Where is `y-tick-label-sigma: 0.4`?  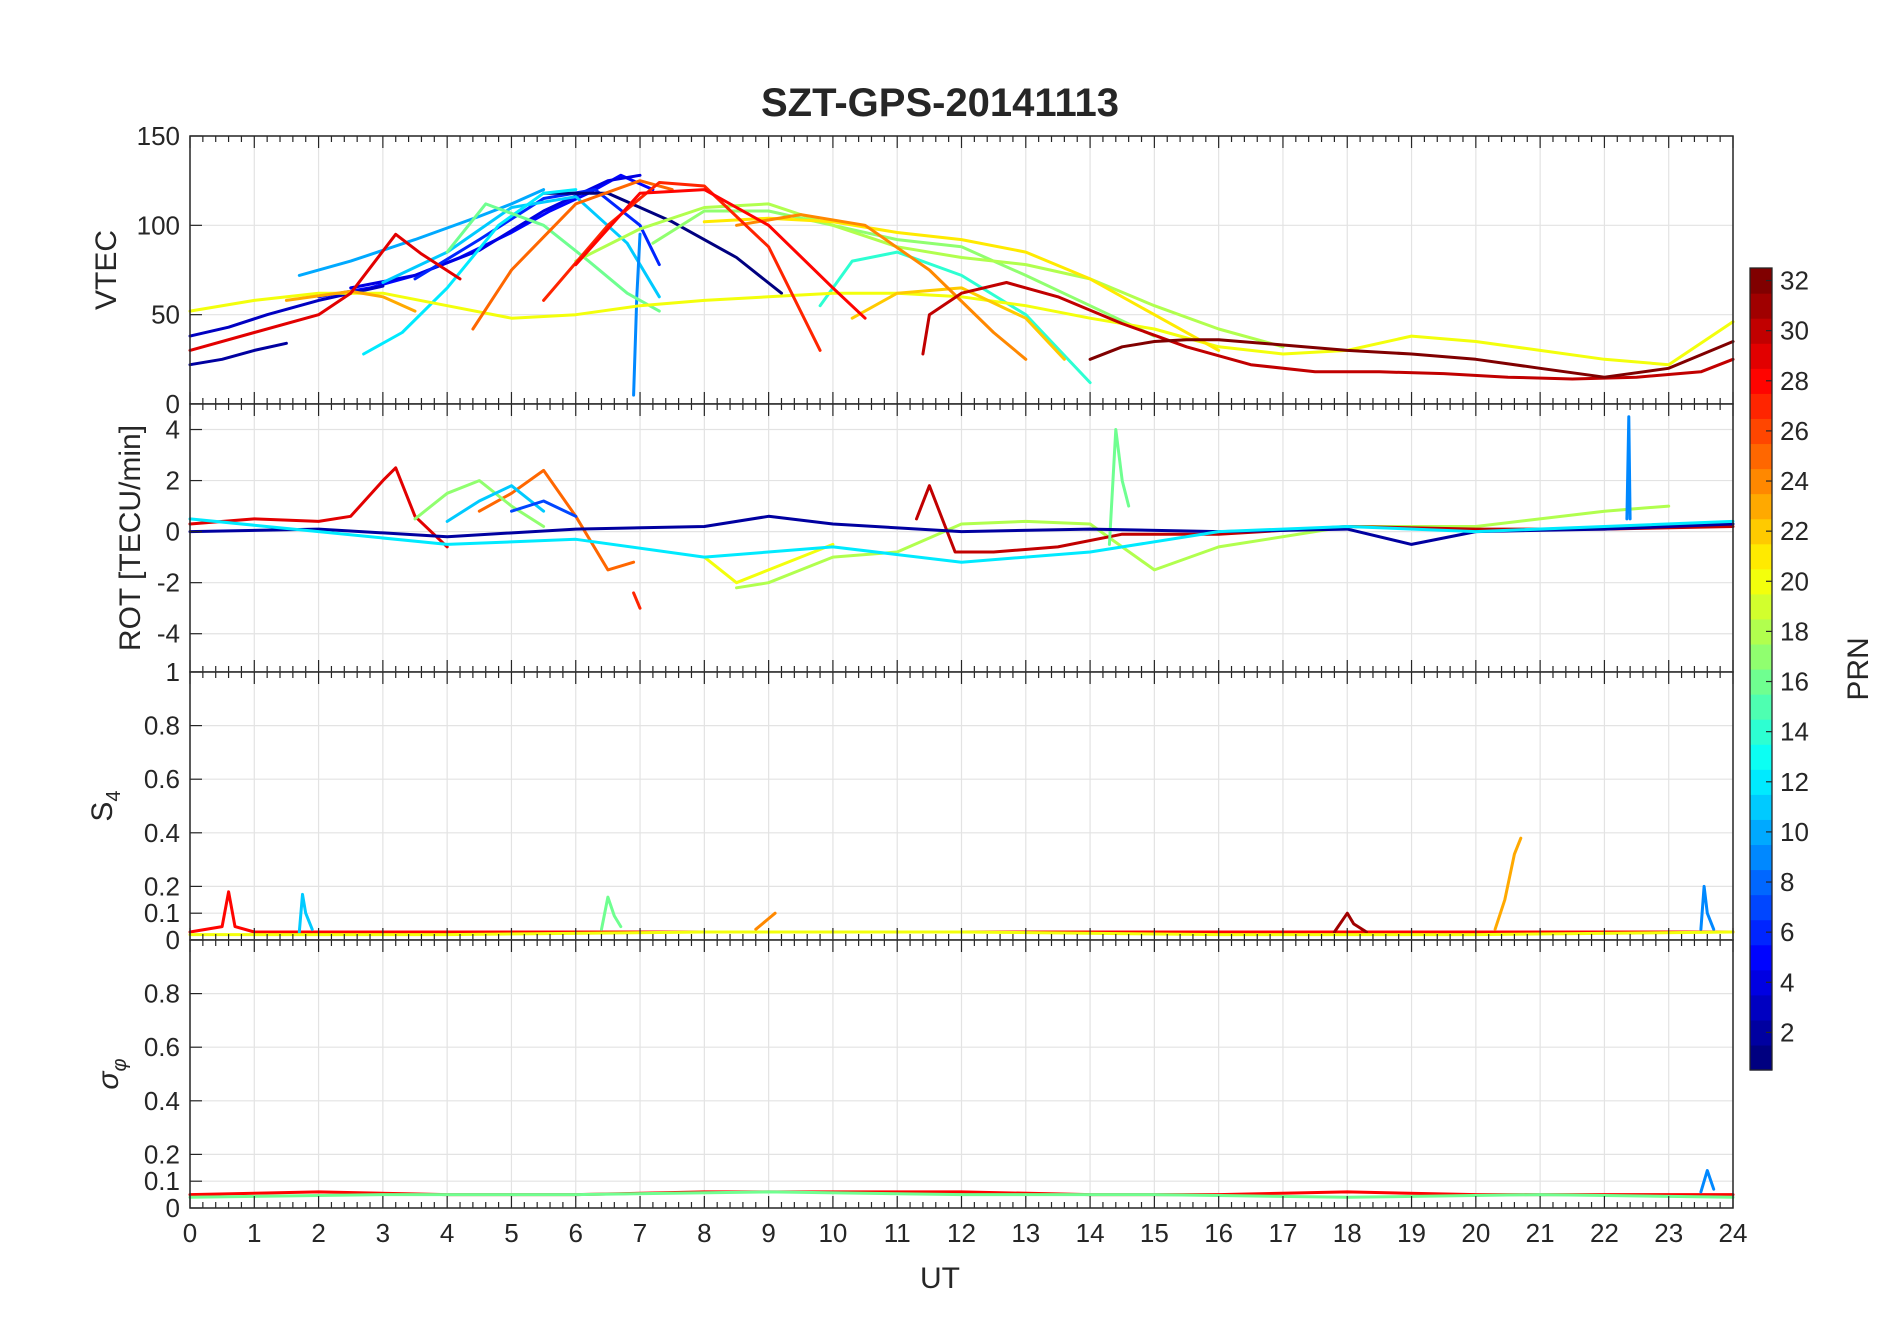
y-tick-label-sigma: 0.4 is located at coordinates (162, 1101).